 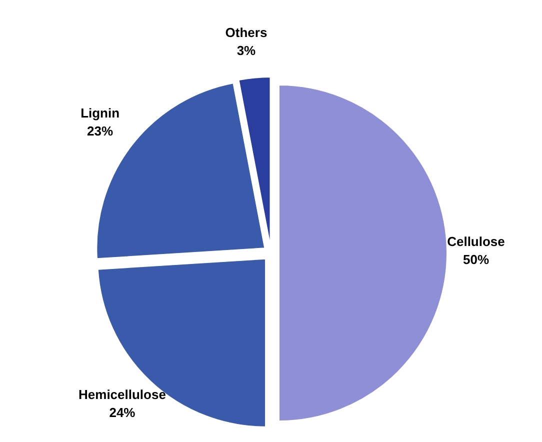 I want to click on slice-label: Hemicellulose, so click(x=122, y=394).